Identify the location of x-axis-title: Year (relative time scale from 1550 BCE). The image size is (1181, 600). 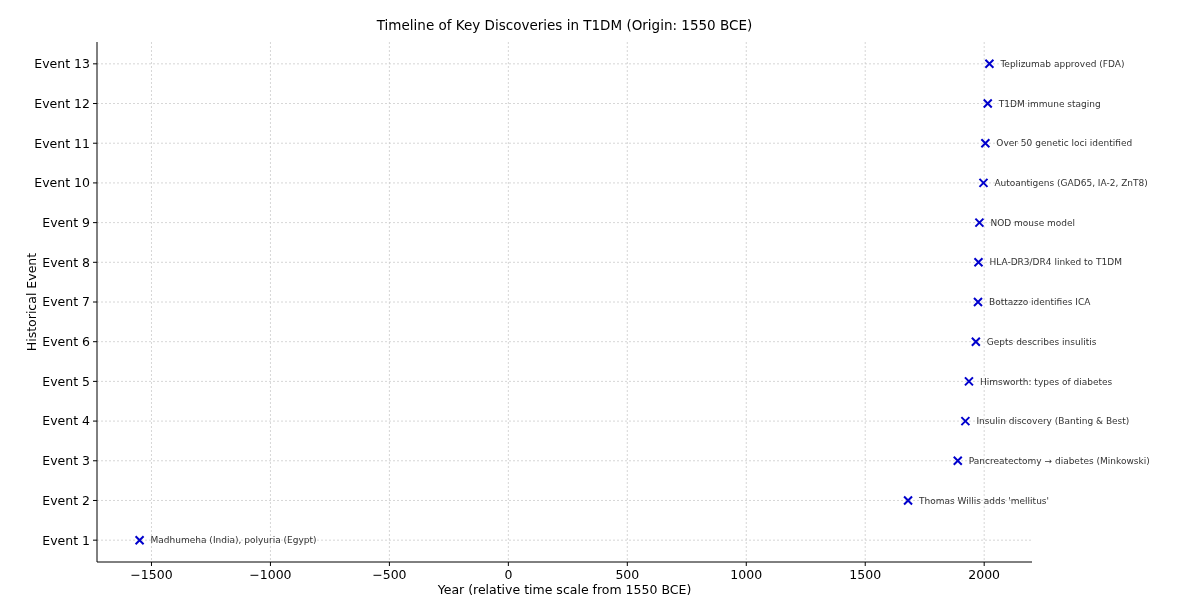
(564, 589).